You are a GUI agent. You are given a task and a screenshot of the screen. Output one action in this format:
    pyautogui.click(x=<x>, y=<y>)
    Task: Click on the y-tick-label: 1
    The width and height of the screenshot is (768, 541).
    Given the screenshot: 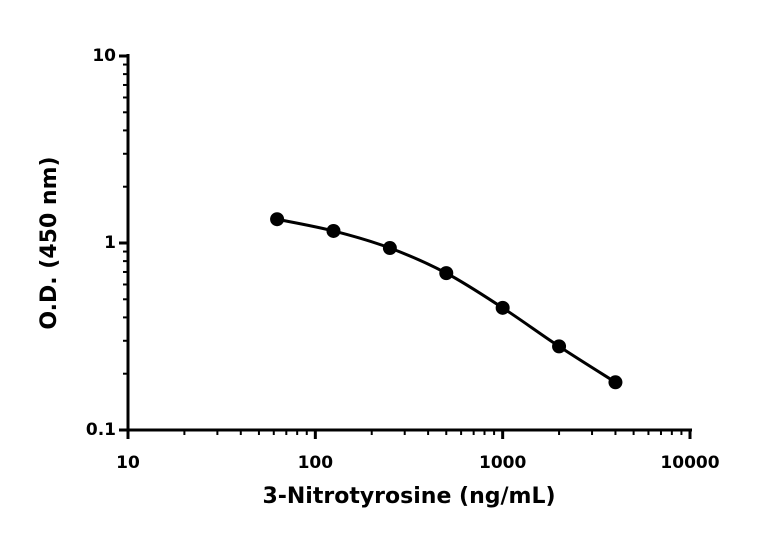 What is the action you would take?
    pyautogui.click(x=110, y=243)
    